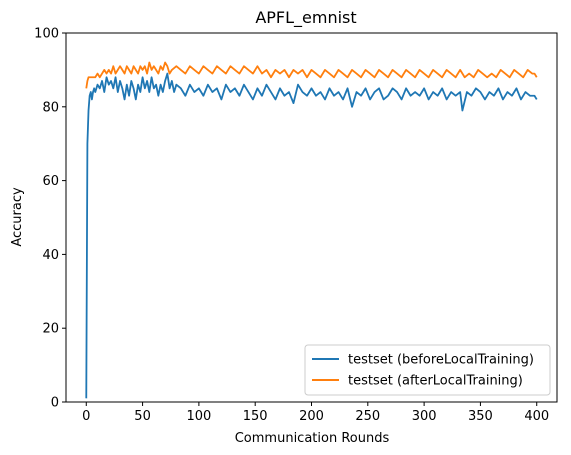 The width and height of the screenshot is (571, 455). What do you see at coordinates (142, 416) in the screenshot?
I see `x-tick-label: 50` at bounding box center [142, 416].